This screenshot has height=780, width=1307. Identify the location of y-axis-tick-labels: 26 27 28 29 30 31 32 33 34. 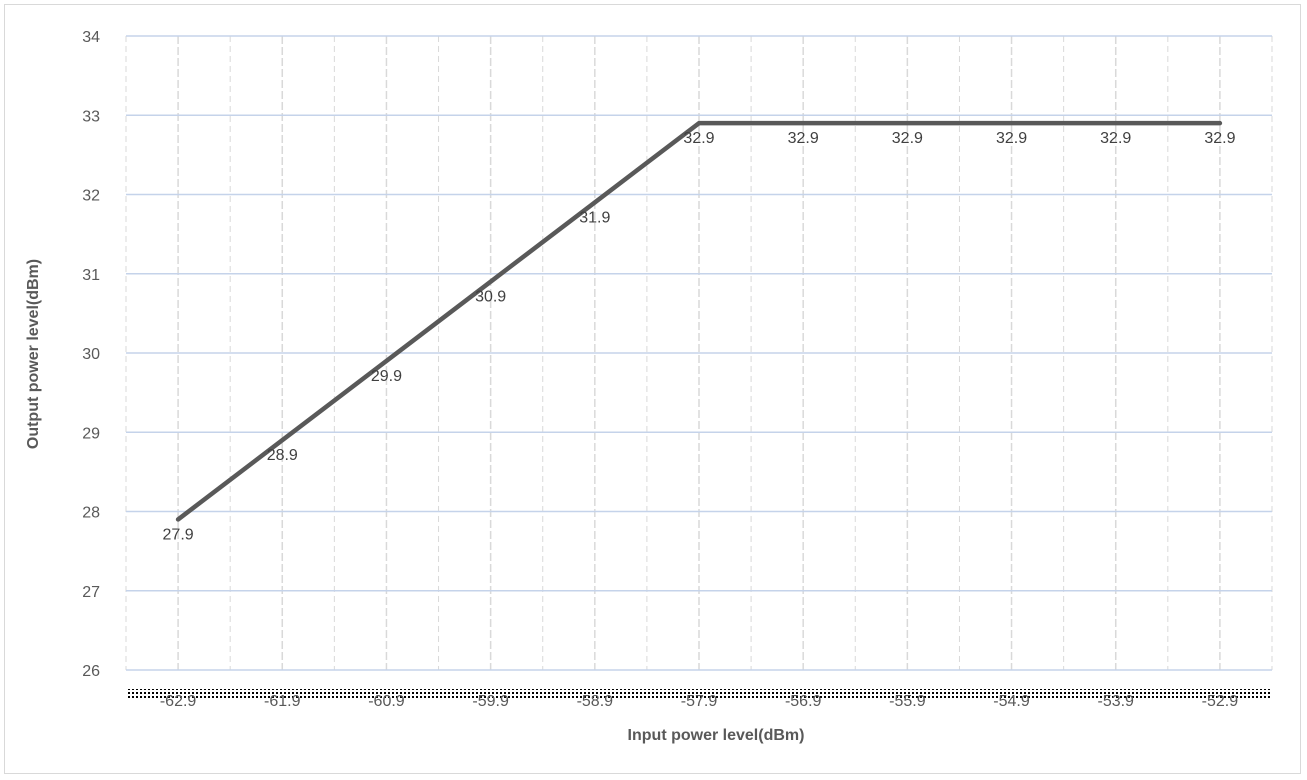
(91, 354).